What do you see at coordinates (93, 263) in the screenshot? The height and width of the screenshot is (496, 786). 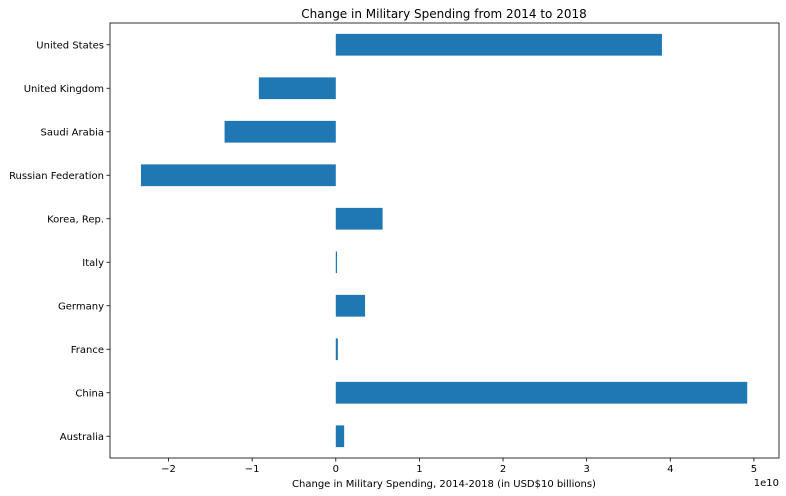 I see `category-label: Italy` at bounding box center [93, 263].